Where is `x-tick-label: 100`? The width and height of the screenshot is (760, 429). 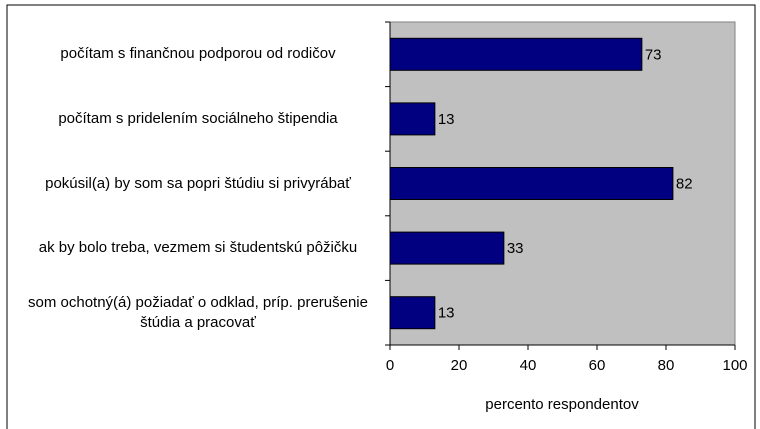 x-tick-label: 100 is located at coordinates (734, 365).